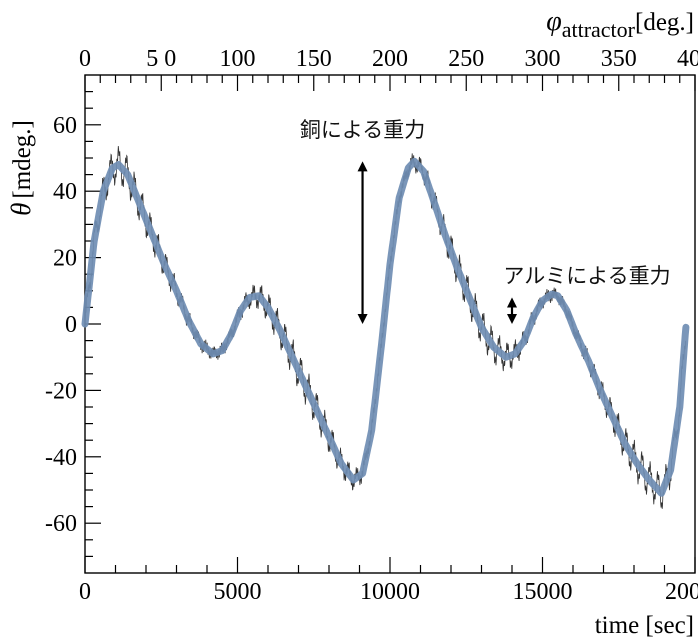 The width and height of the screenshot is (698, 641). Describe the element at coordinates (599, 29) in the screenshot. I see `top-axis-subscript: attractor` at that location.